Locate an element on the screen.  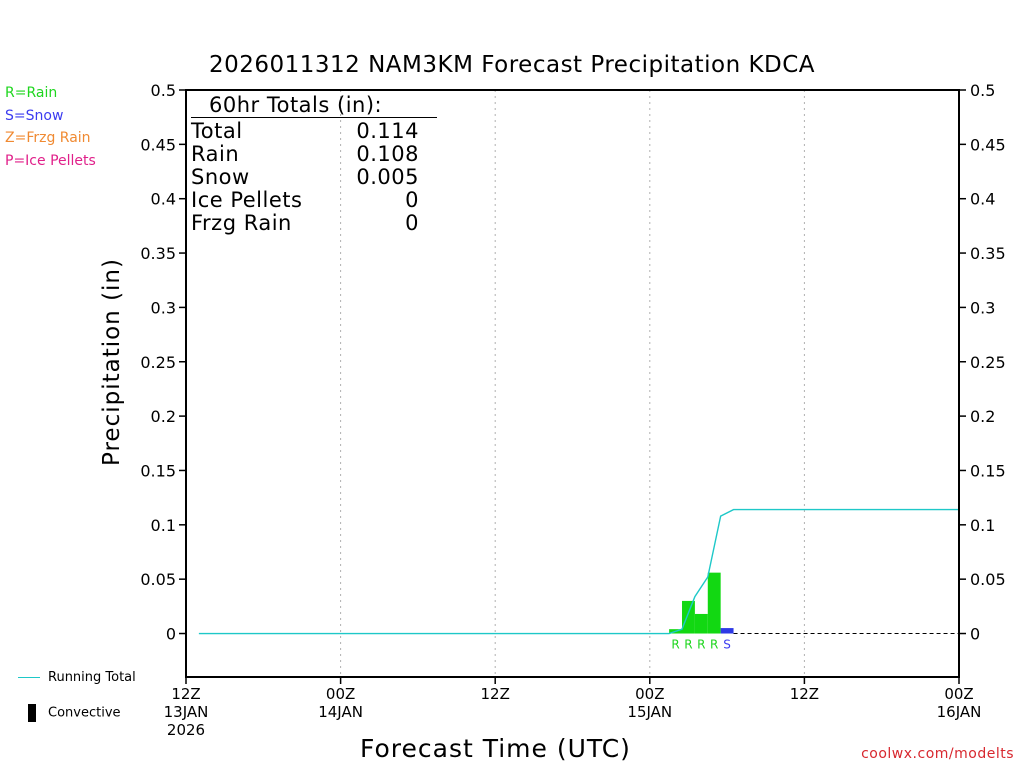
totals-value: 0.114 is located at coordinates (387, 131).